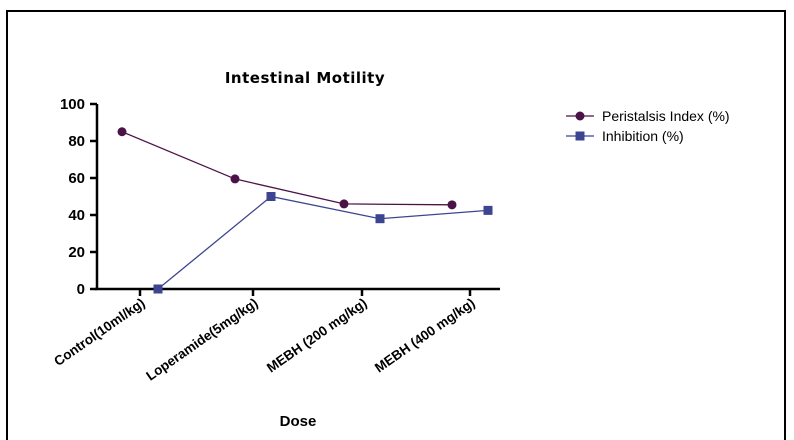 Image resolution: width=794 pixels, height=440 pixels. I want to click on x-tick-label: Control(10ml/kg), so click(99, 332).